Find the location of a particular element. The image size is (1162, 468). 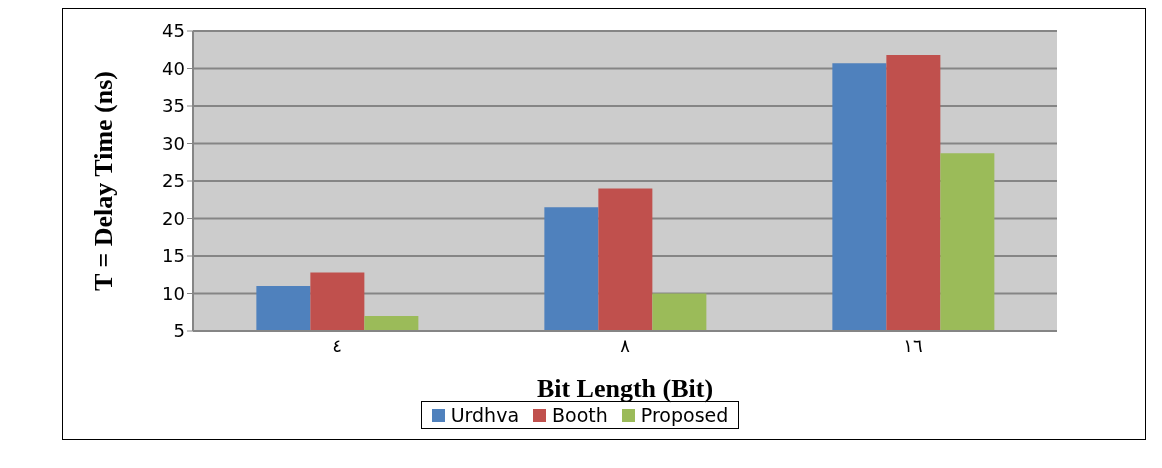

legend-label: Booth is located at coordinates (580, 415).